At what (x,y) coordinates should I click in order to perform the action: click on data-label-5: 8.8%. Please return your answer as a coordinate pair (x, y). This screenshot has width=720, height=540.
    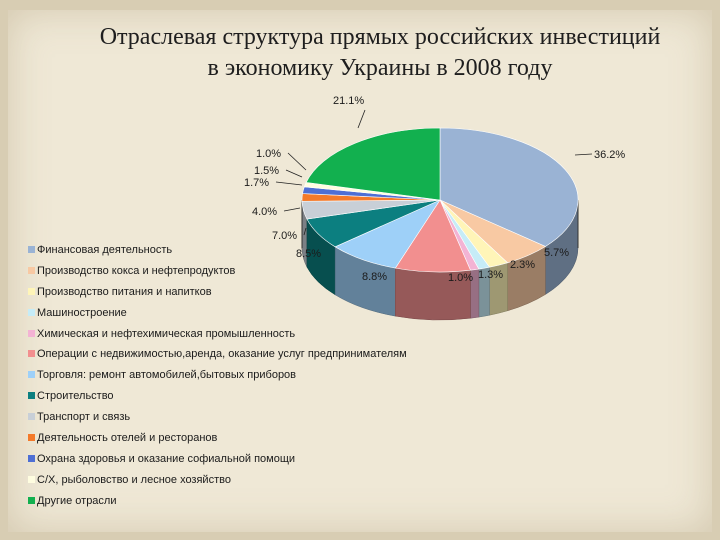
    Looking at the image, I should click on (374, 277).